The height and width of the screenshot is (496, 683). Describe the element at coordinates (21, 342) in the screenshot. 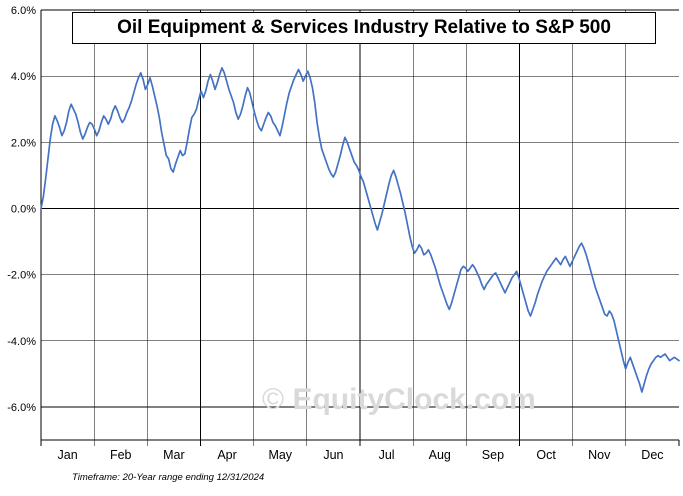

I see `y-tick-label: -4.0%` at that location.